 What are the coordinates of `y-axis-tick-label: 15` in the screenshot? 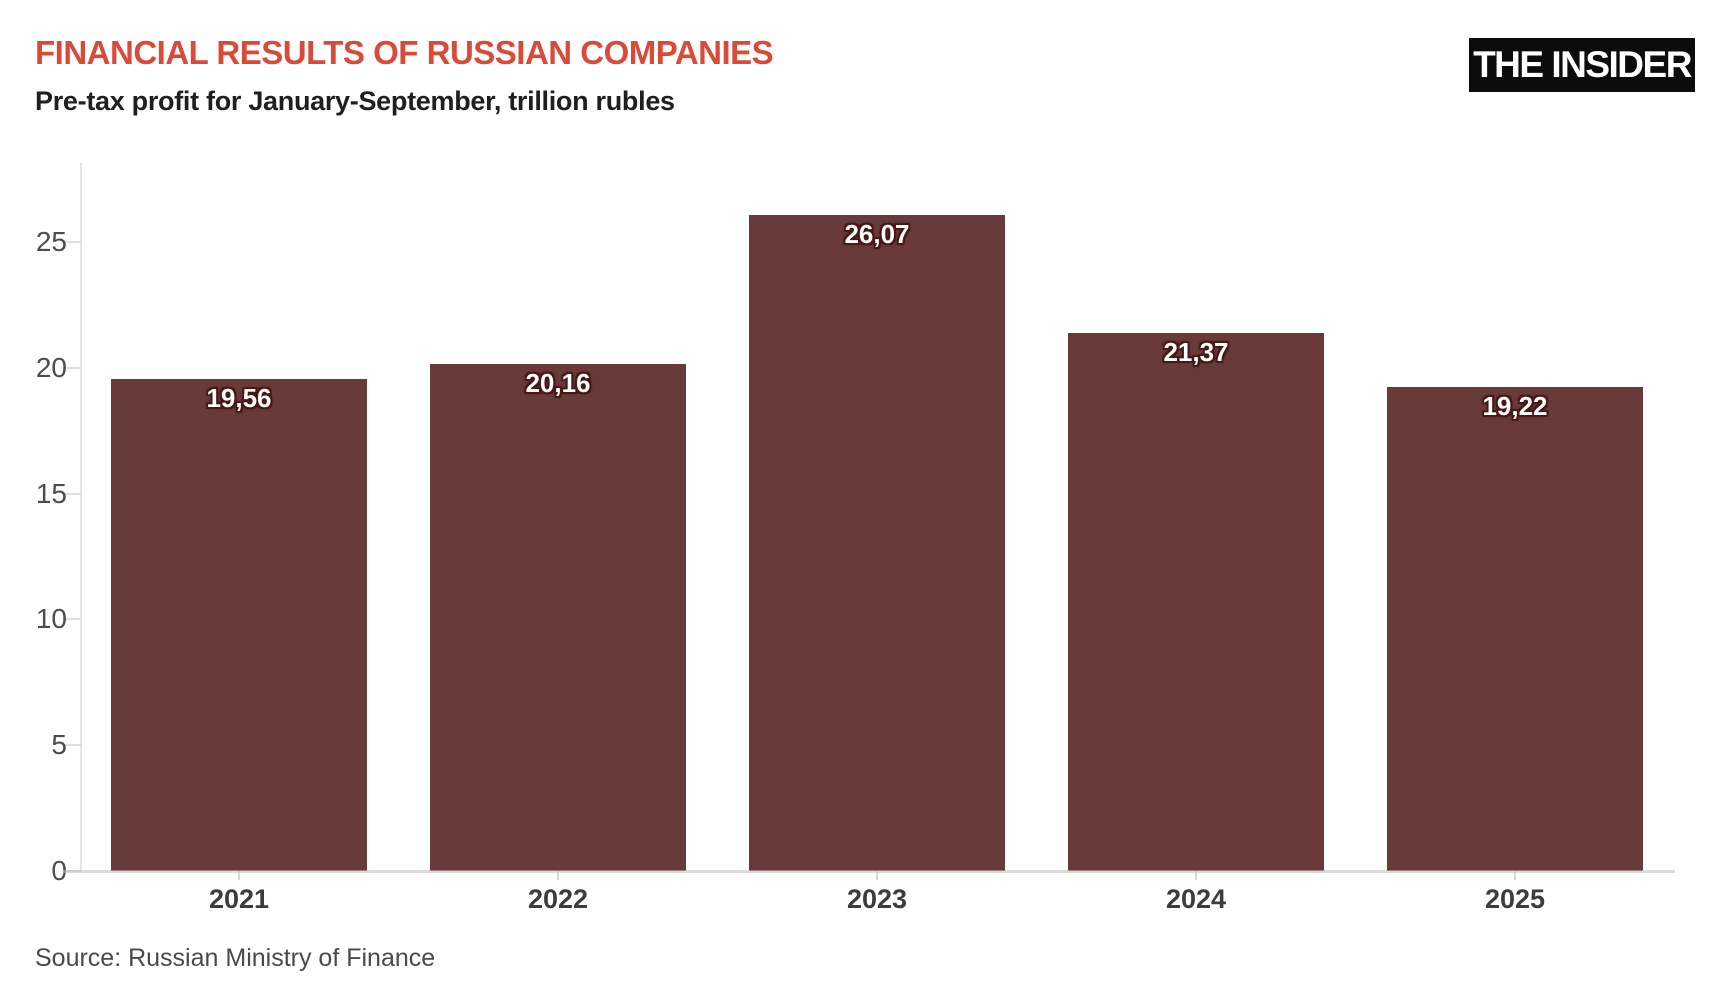 It's located at (51, 493).